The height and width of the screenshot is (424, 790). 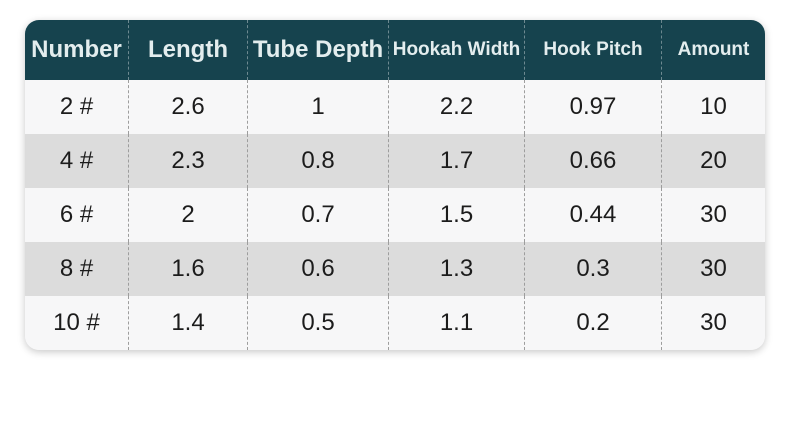 What do you see at coordinates (592, 323) in the screenshot?
I see `cell-hook-pitch: 0.2` at bounding box center [592, 323].